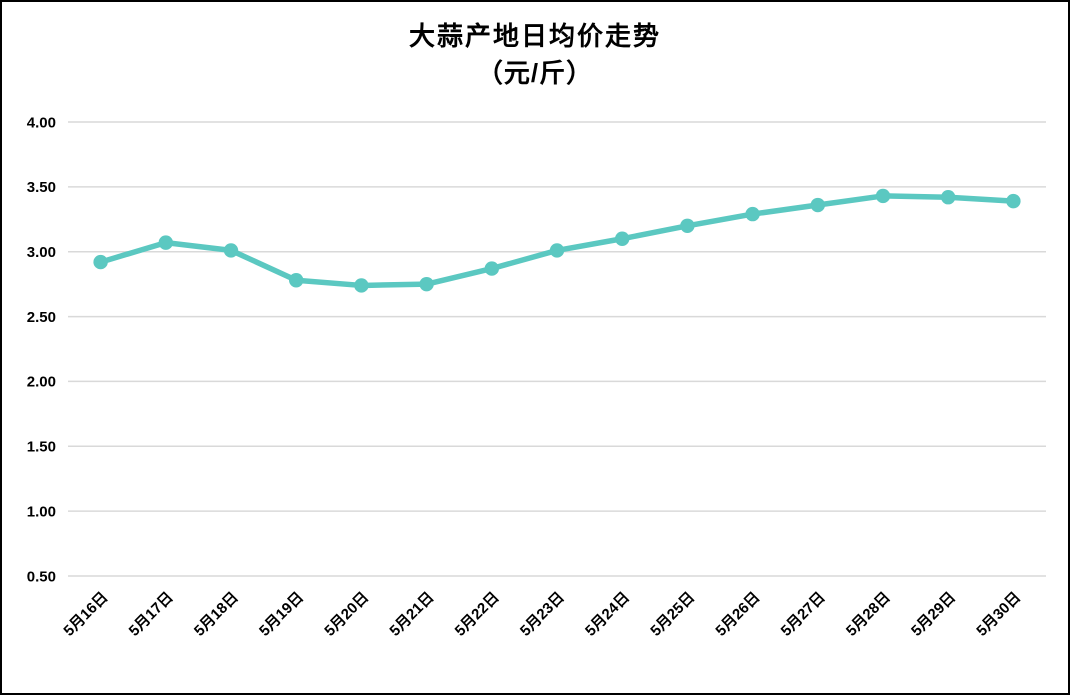 The image size is (1070, 695). I want to click on x-axis-tick-label: 5月21日, so click(411, 614).